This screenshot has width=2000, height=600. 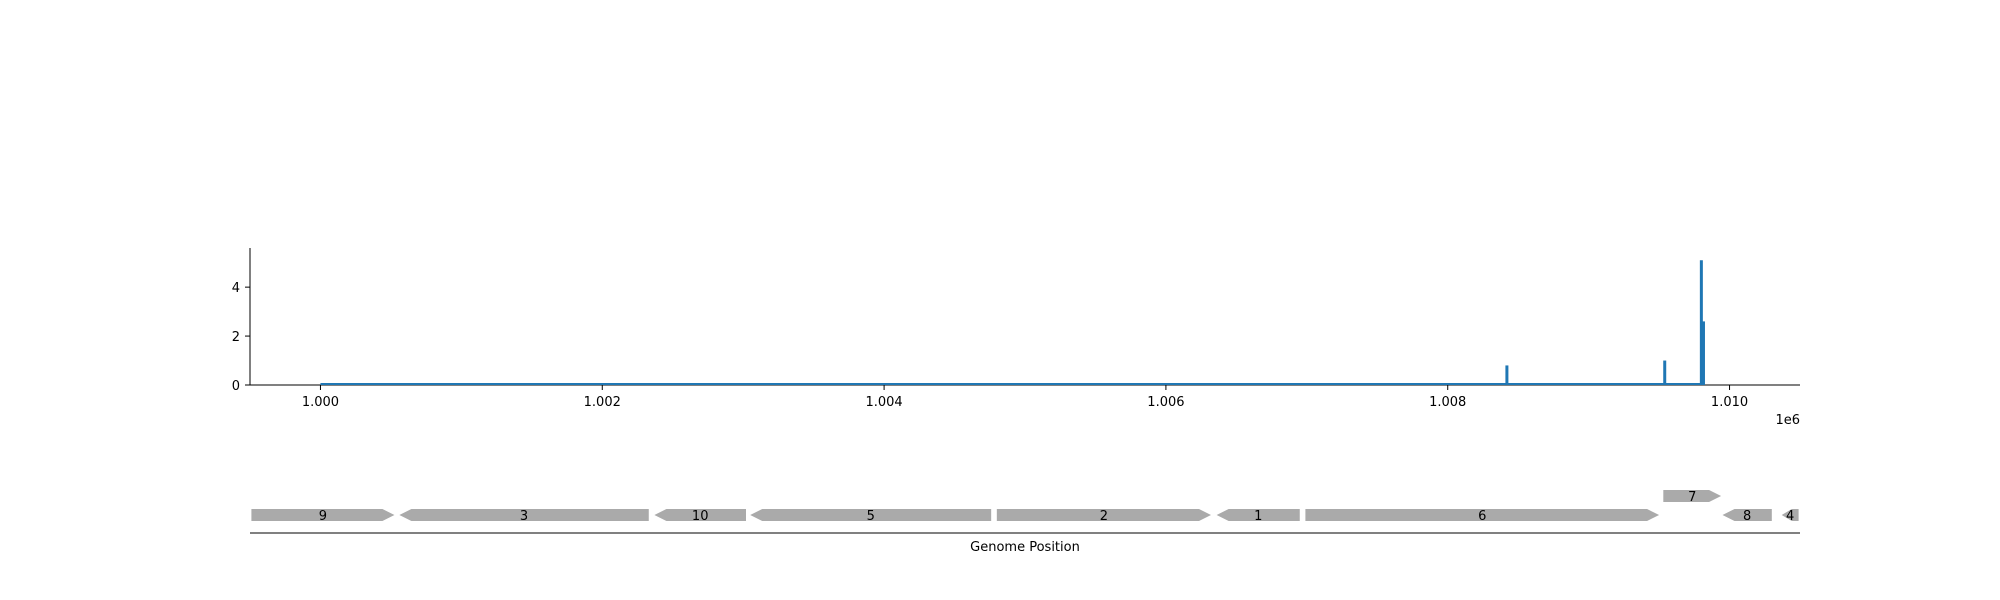 I want to click on gene-label: 7, so click(x=1692, y=497).